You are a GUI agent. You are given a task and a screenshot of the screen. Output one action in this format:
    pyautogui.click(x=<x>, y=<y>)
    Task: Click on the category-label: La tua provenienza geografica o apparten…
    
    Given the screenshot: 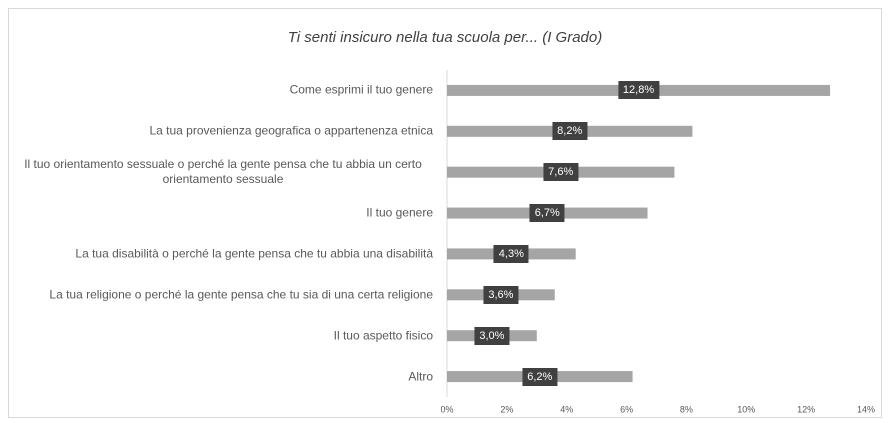 What is the action you would take?
    pyautogui.click(x=216, y=131)
    